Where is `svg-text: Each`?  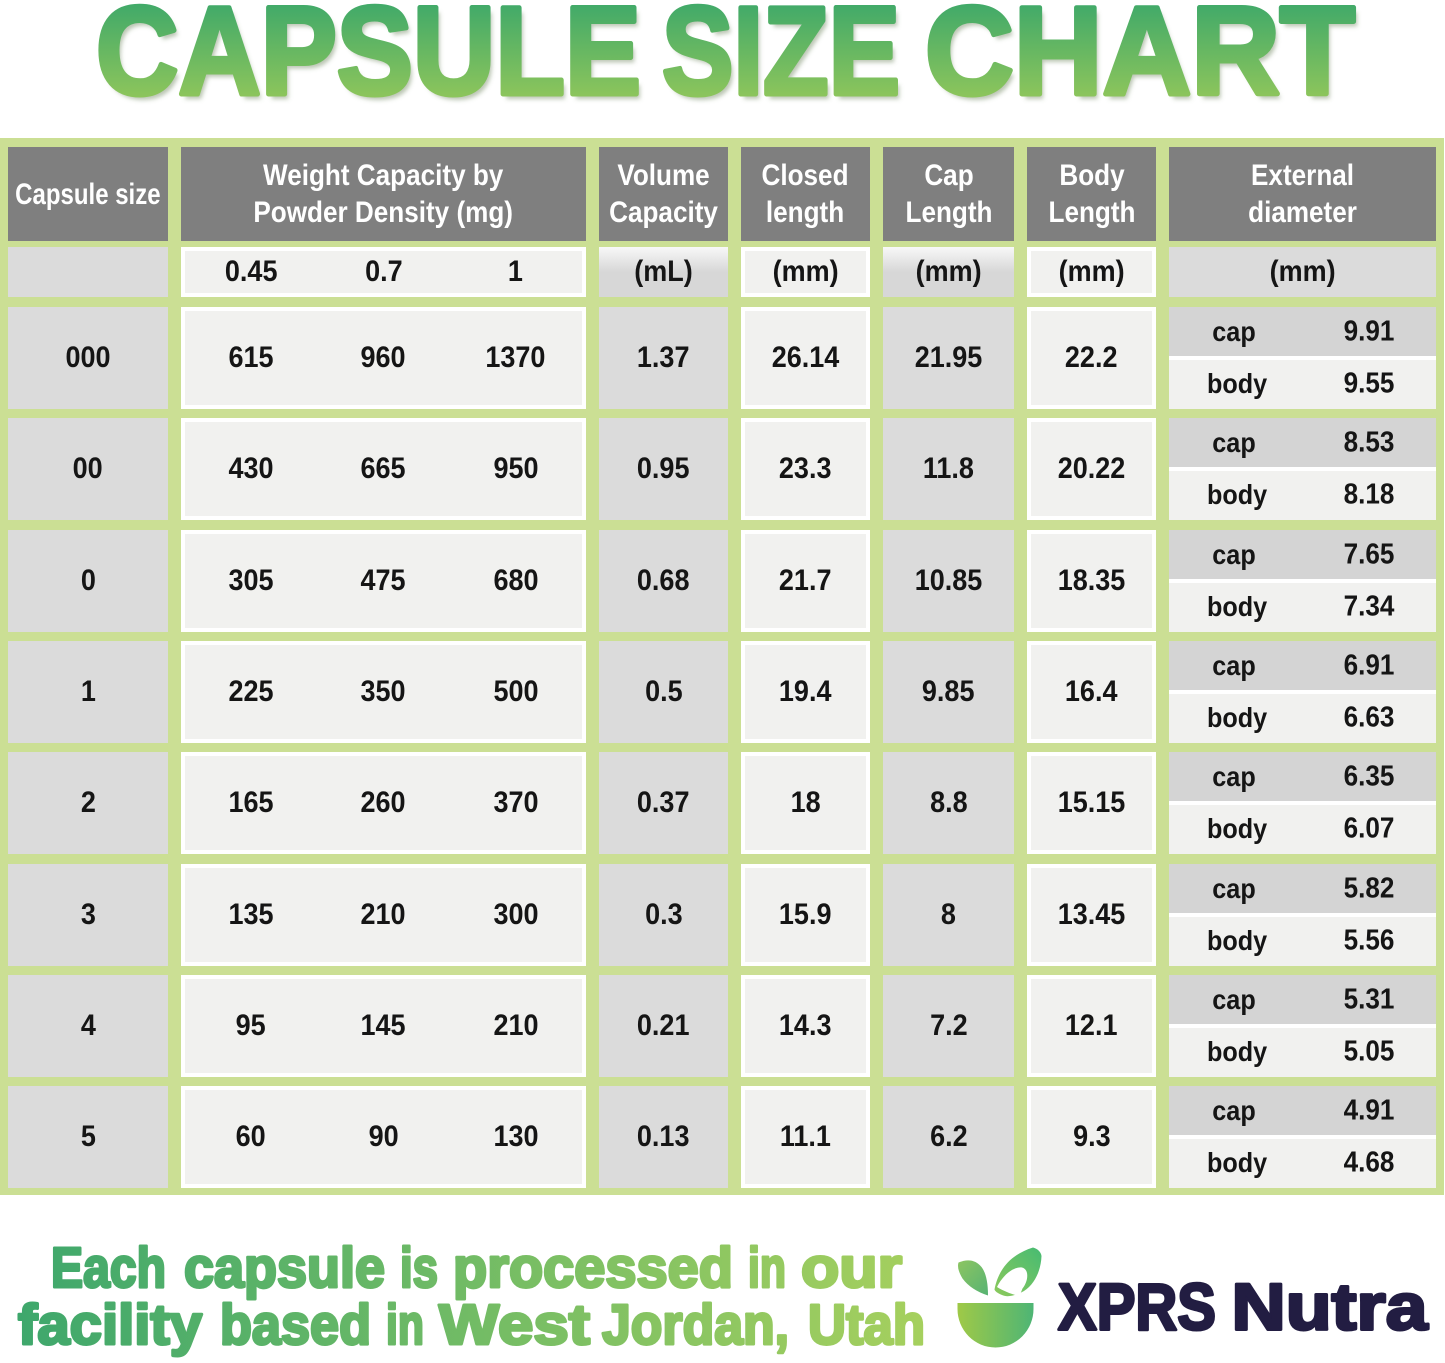
svg-text: Each is located at coordinates (108, 1268).